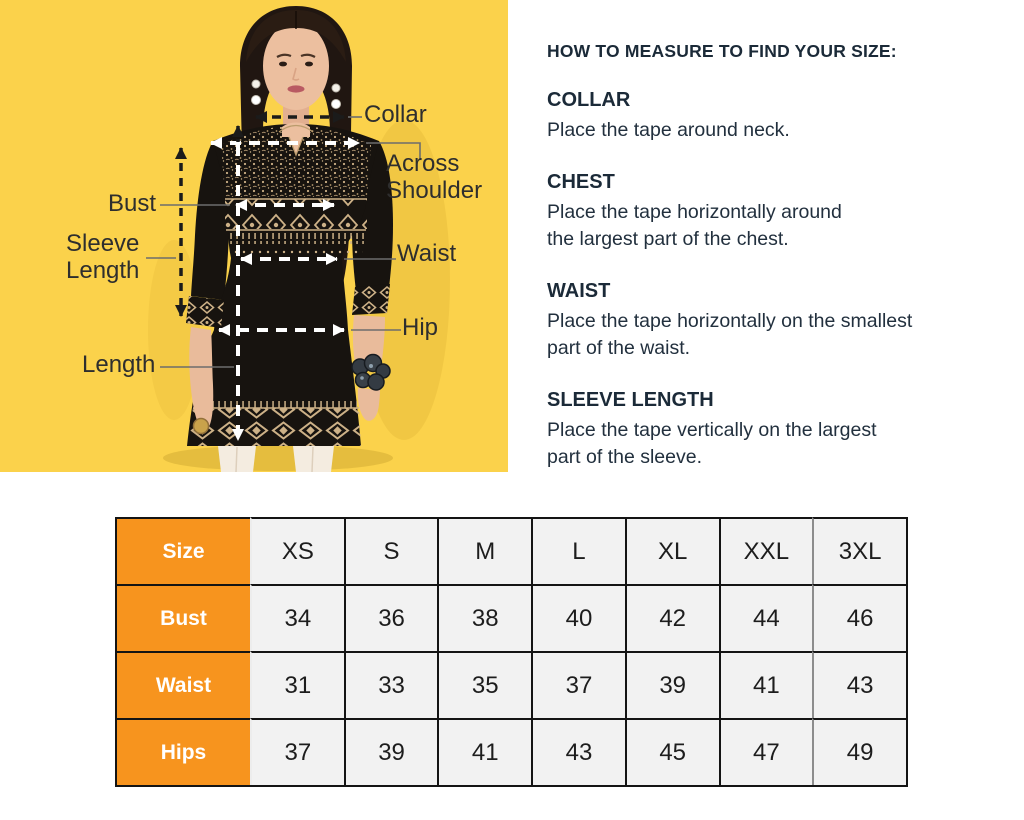 This screenshot has height=820, width=1024. Describe the element at coordinates (182, 550) in the screenshot. I see `table-corner-header: Size` at that location.